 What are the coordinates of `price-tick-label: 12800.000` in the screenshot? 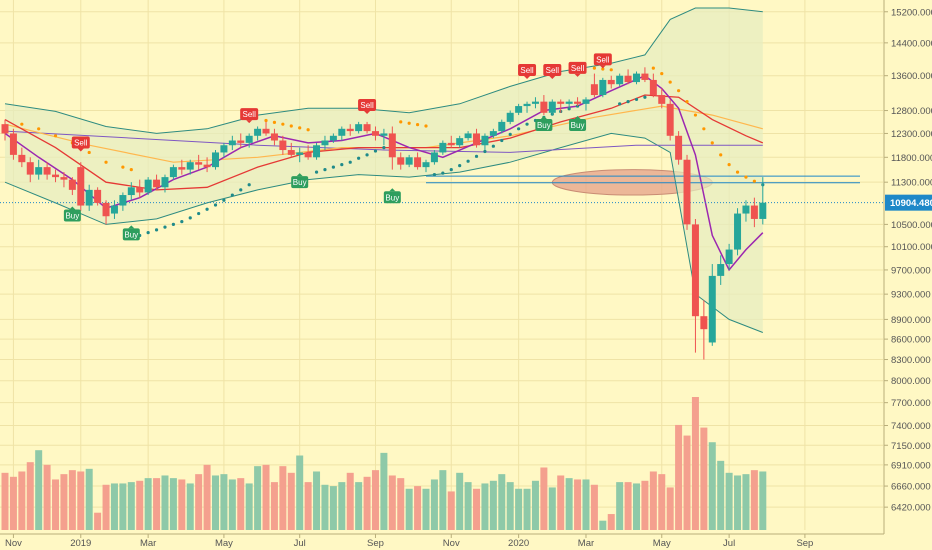 It's located at (911, 111).